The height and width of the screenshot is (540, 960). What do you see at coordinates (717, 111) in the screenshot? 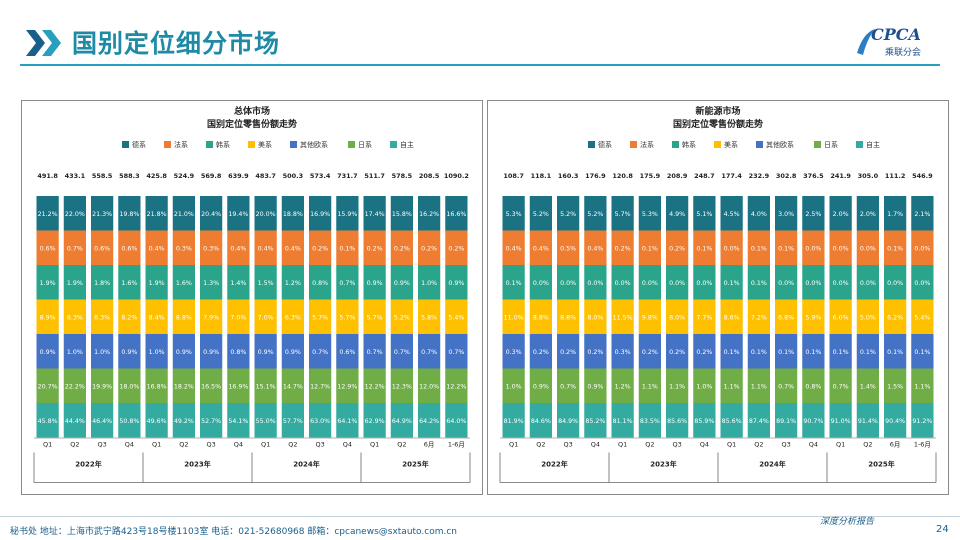
I see `chart-title: 新能源市场` at bounding box center [717, 111].